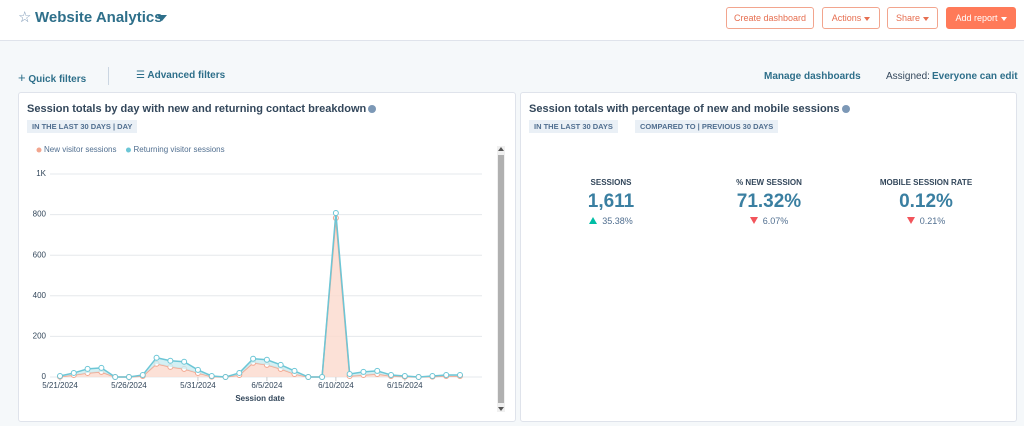  Describe the element at coordinates (178, 149) in the screenshot. I see `legend-label: Returning visitor sessions` at that location.